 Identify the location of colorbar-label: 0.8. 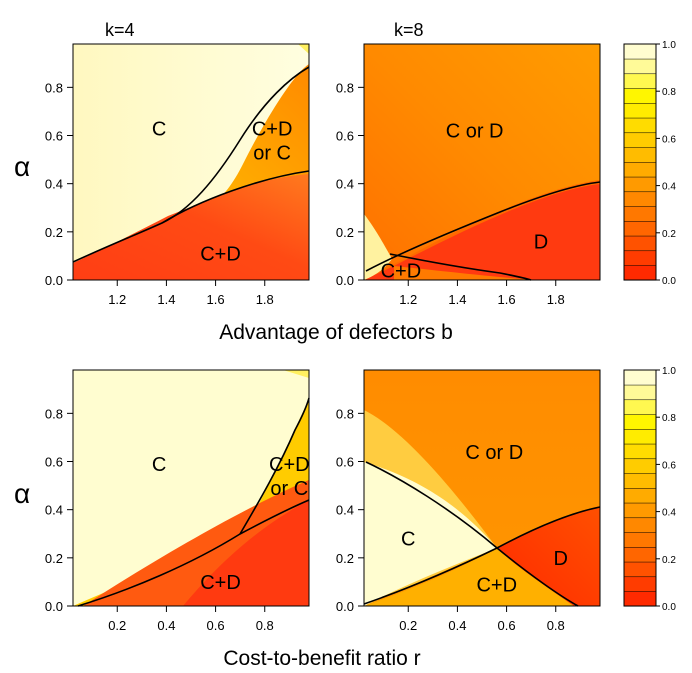
(669, 92).